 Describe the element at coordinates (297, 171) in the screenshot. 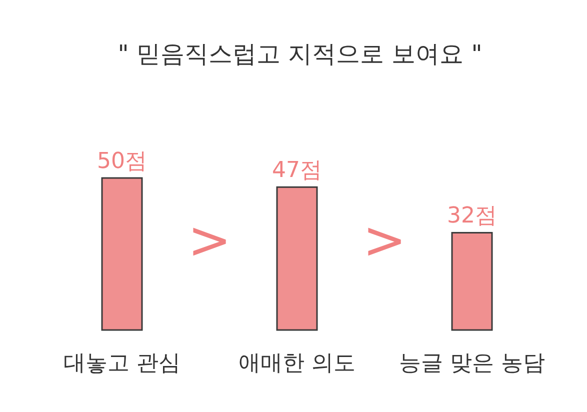

I see `data-label: 47점` at that location.